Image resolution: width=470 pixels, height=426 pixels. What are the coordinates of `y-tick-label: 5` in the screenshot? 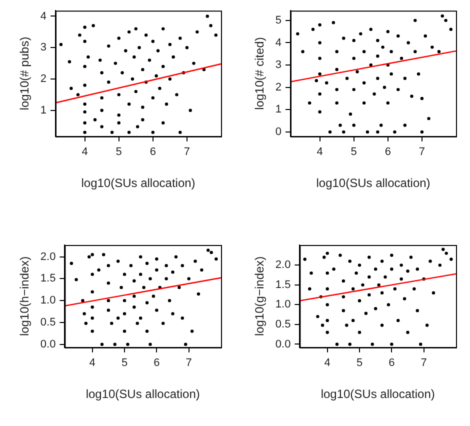 It's located at (278, 20).